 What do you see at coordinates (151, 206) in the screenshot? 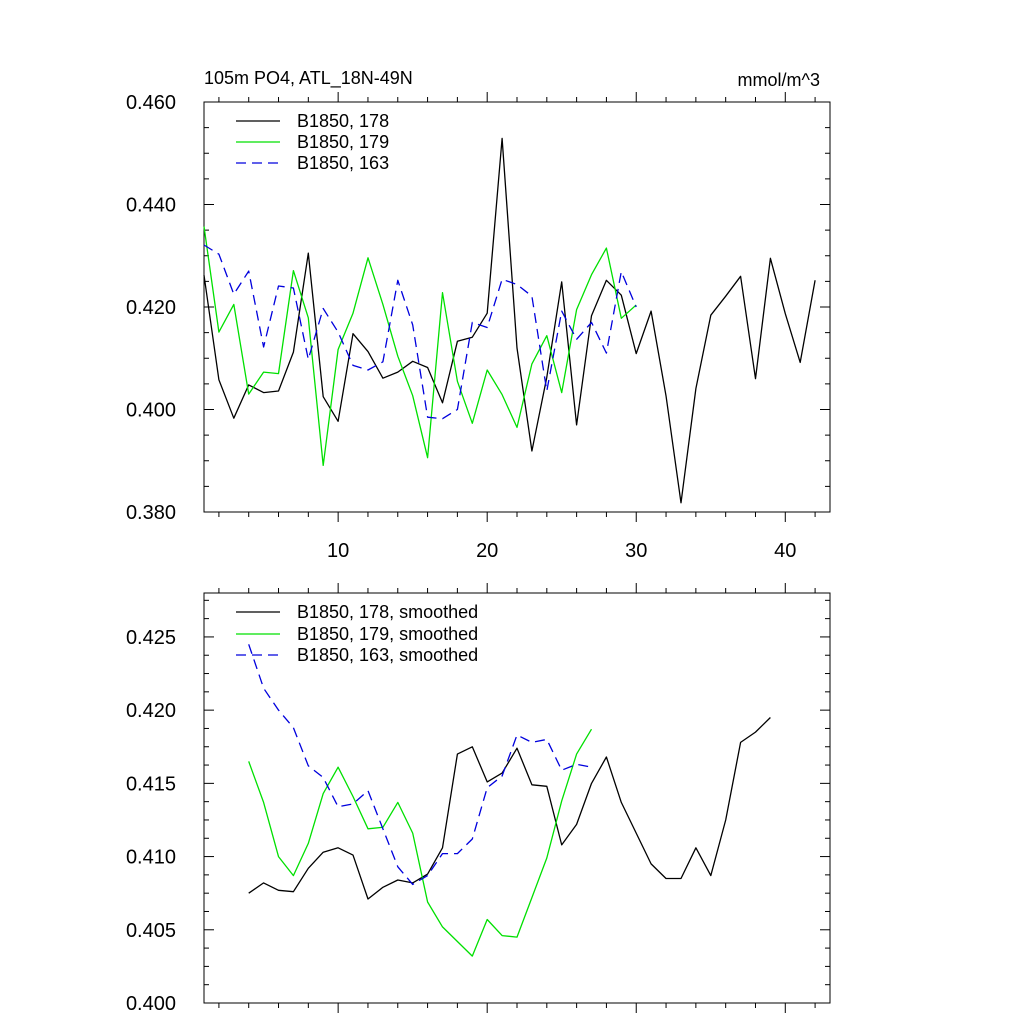
I see `y-tick-label: 0.440` at bounding box center [151, 206].